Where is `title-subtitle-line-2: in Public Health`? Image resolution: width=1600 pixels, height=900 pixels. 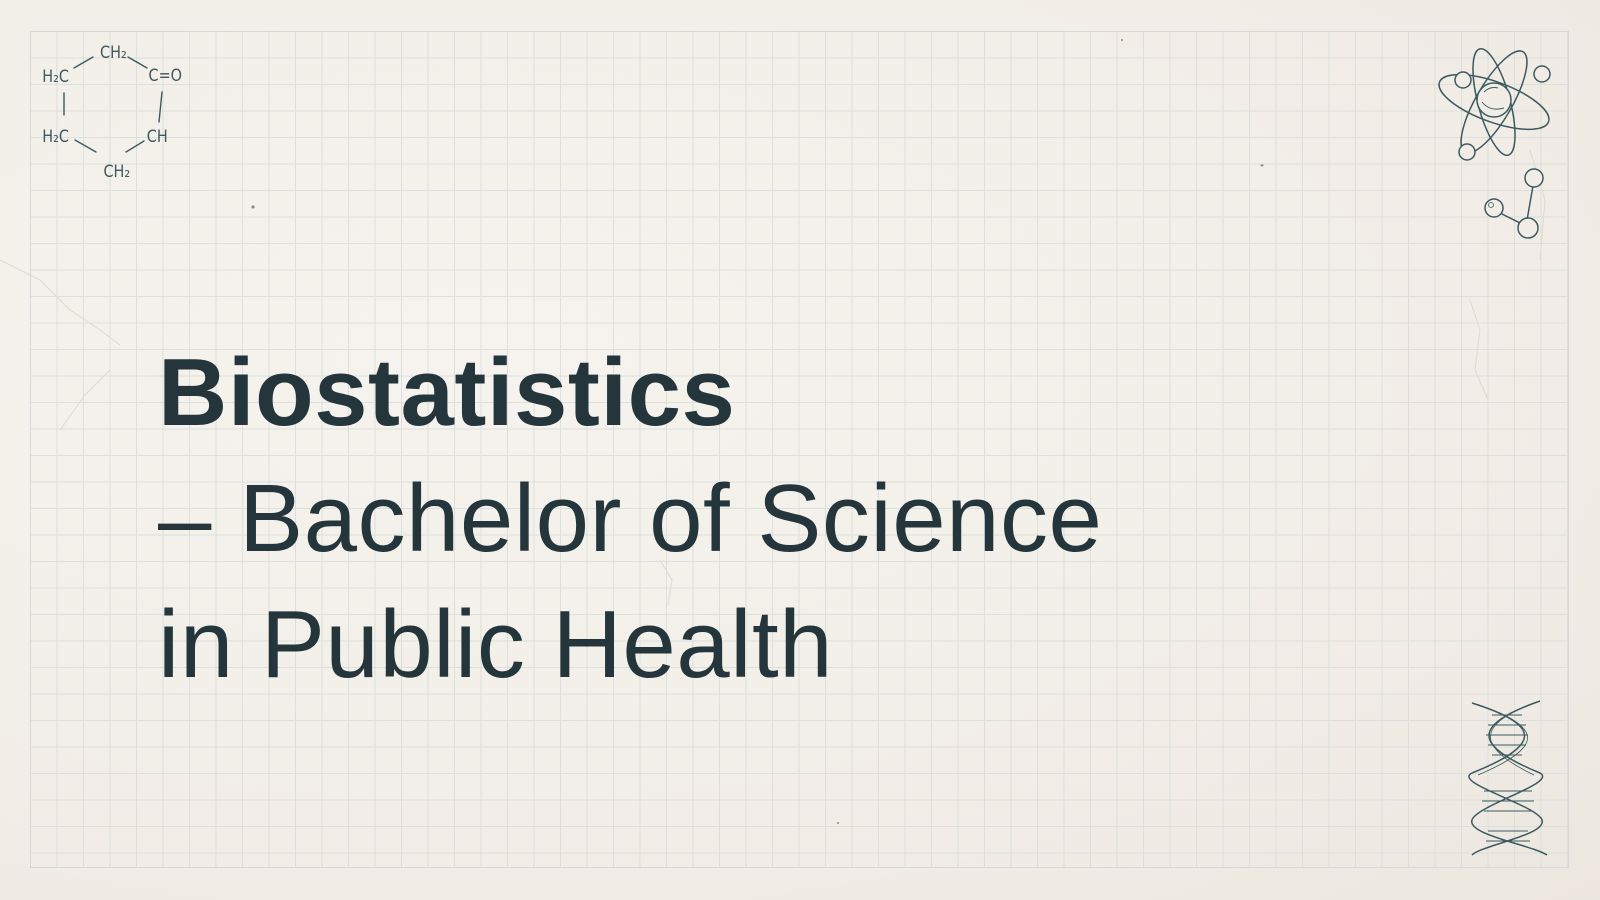 title-subtitle-line-2: in Public Health is located at coordinates (496, 644).